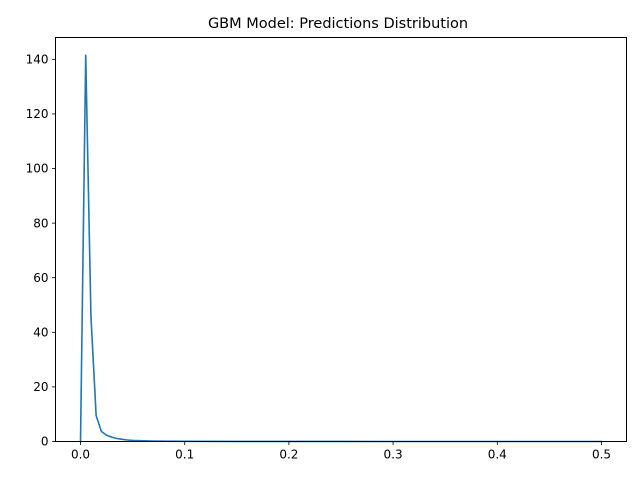  What do you see at coordinates (40, 223) in the screenshot?
I see `y-tick-label: 80` at bounding box center [40, 223].